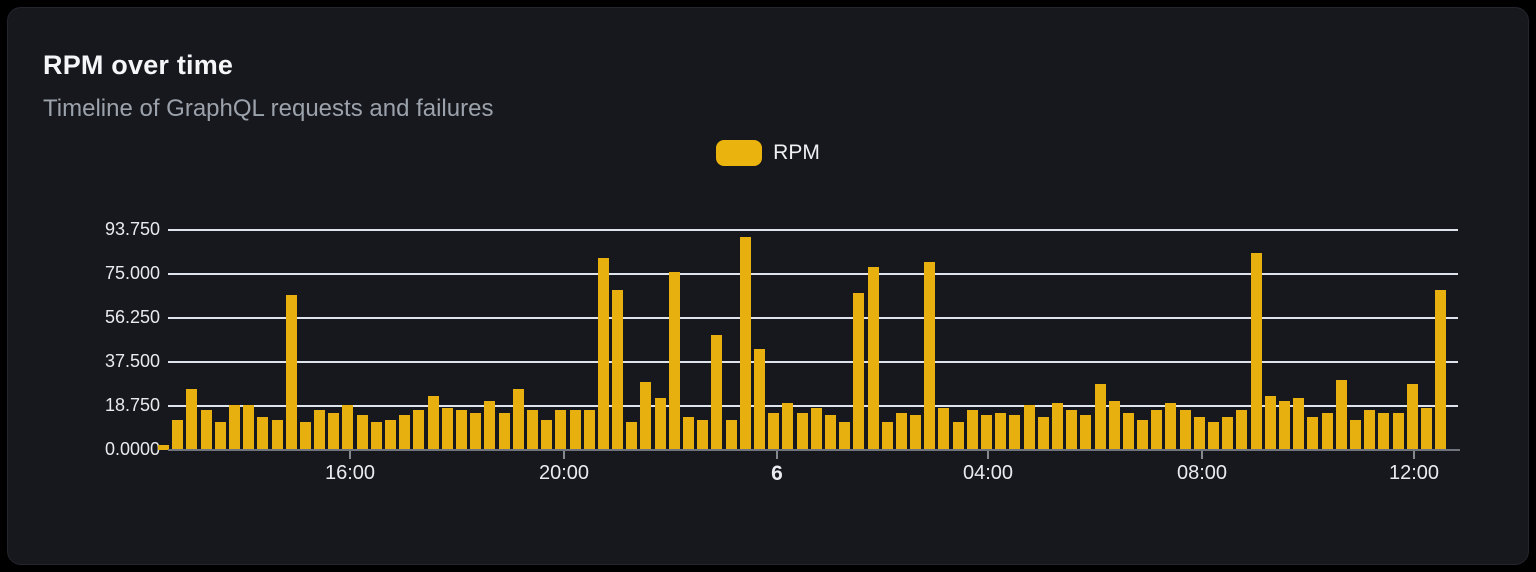  What do you see at coordinates (796, 152) in the screenshot?
I see `legend-label: RPM` at bounding box center [796, 152].